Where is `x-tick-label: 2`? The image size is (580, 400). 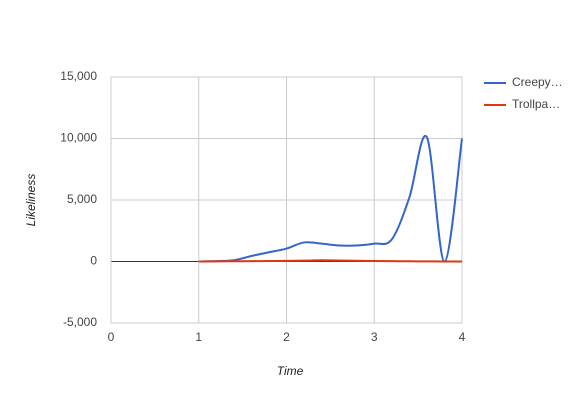
x-tick-label: 2 is located at coordinates (286, 337).